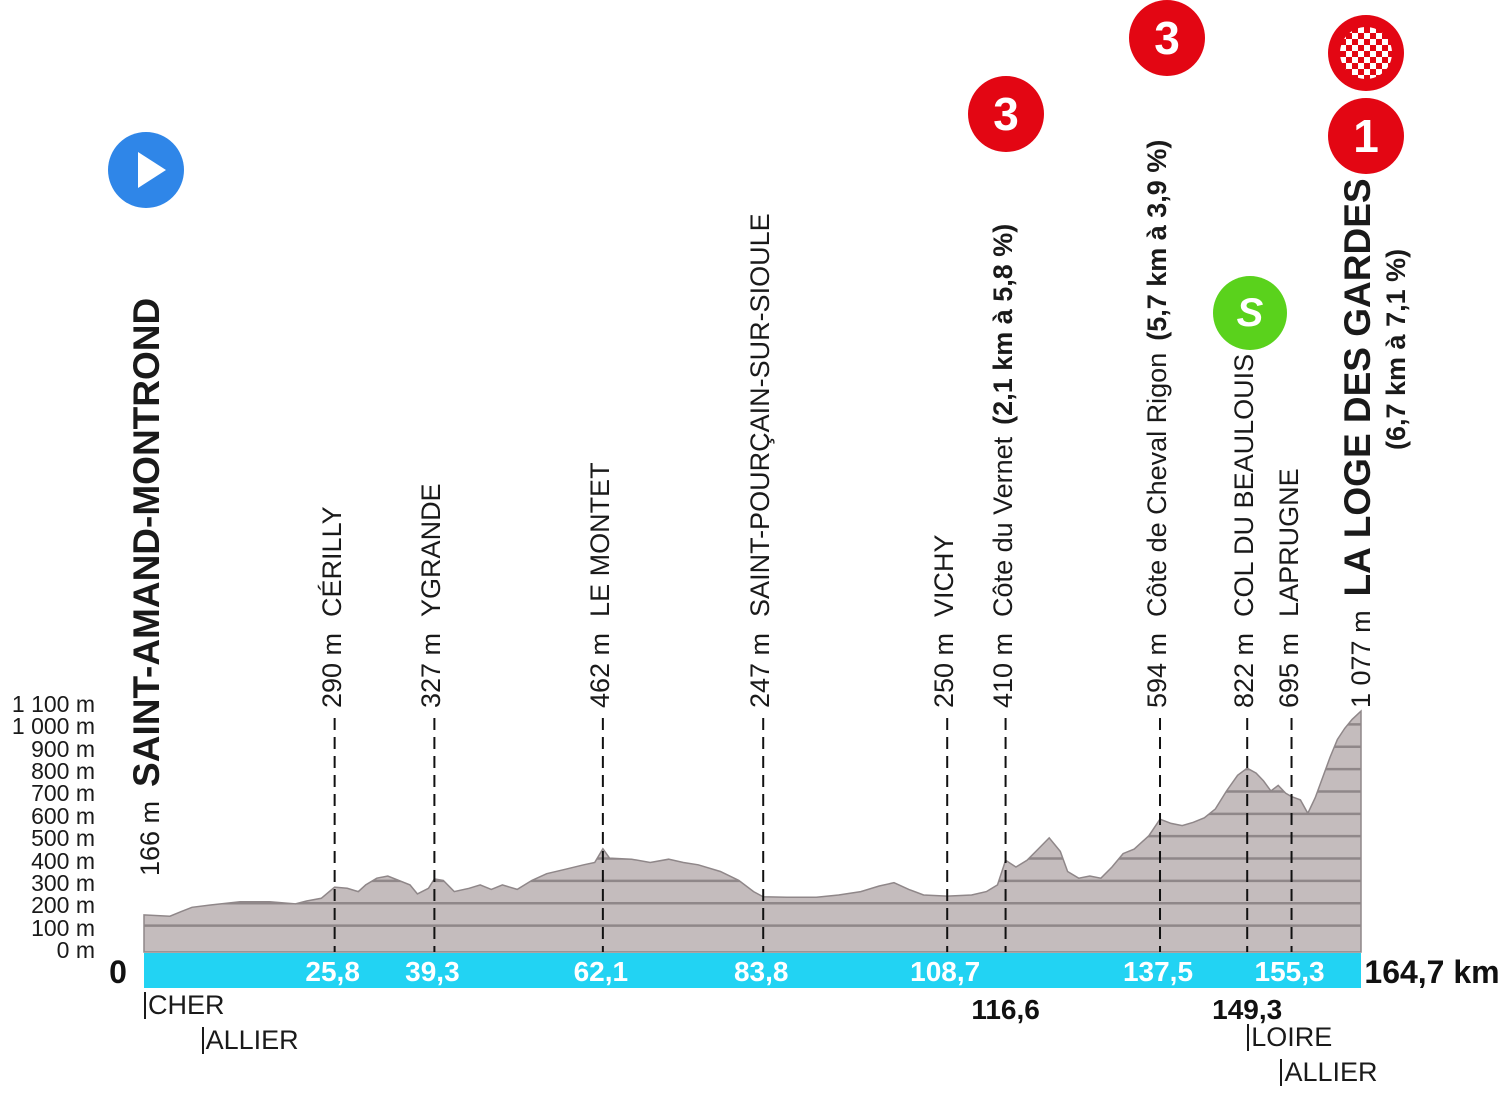 The height and width of the screenshot is (1095, 1500). What do you see at coordinates (1247, 1009) in the screenshot?
I see `checkpoint-km-label: 149,3` at bounding box center [1247, 1009].